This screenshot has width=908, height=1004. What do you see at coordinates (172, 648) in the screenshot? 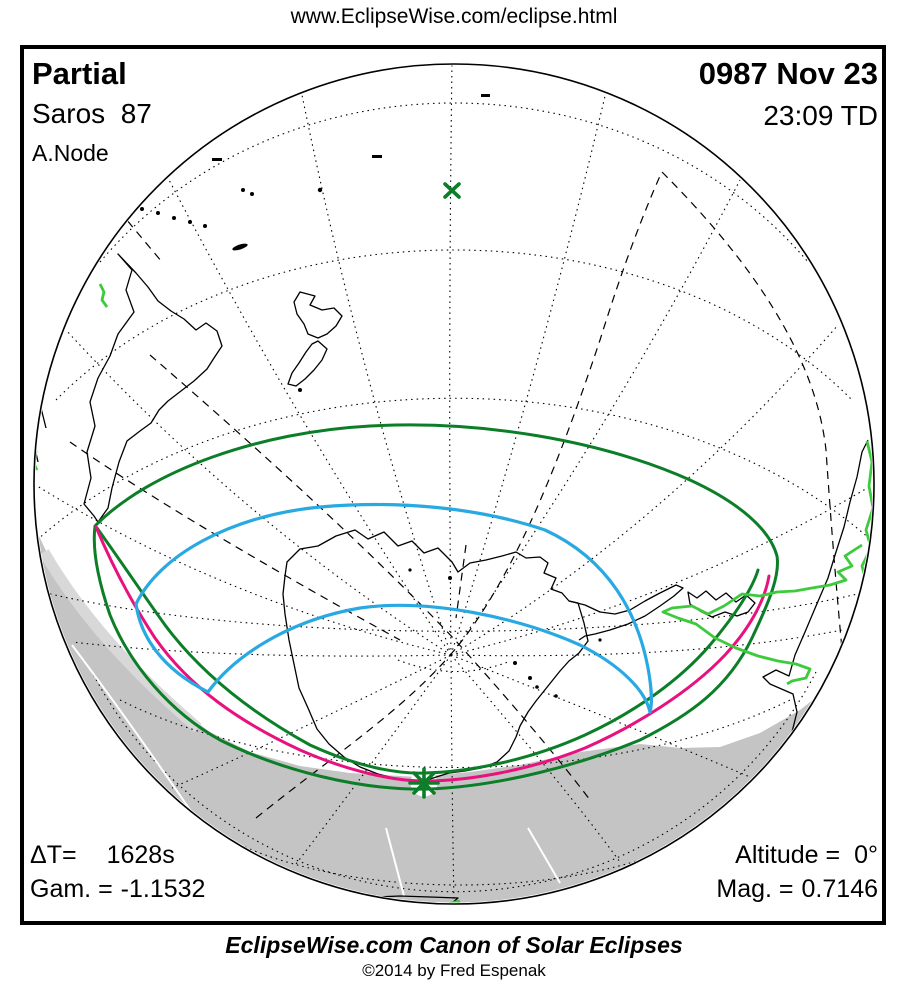
I see `rise-set-curve-left-hook` at bounding box center [172, 648].